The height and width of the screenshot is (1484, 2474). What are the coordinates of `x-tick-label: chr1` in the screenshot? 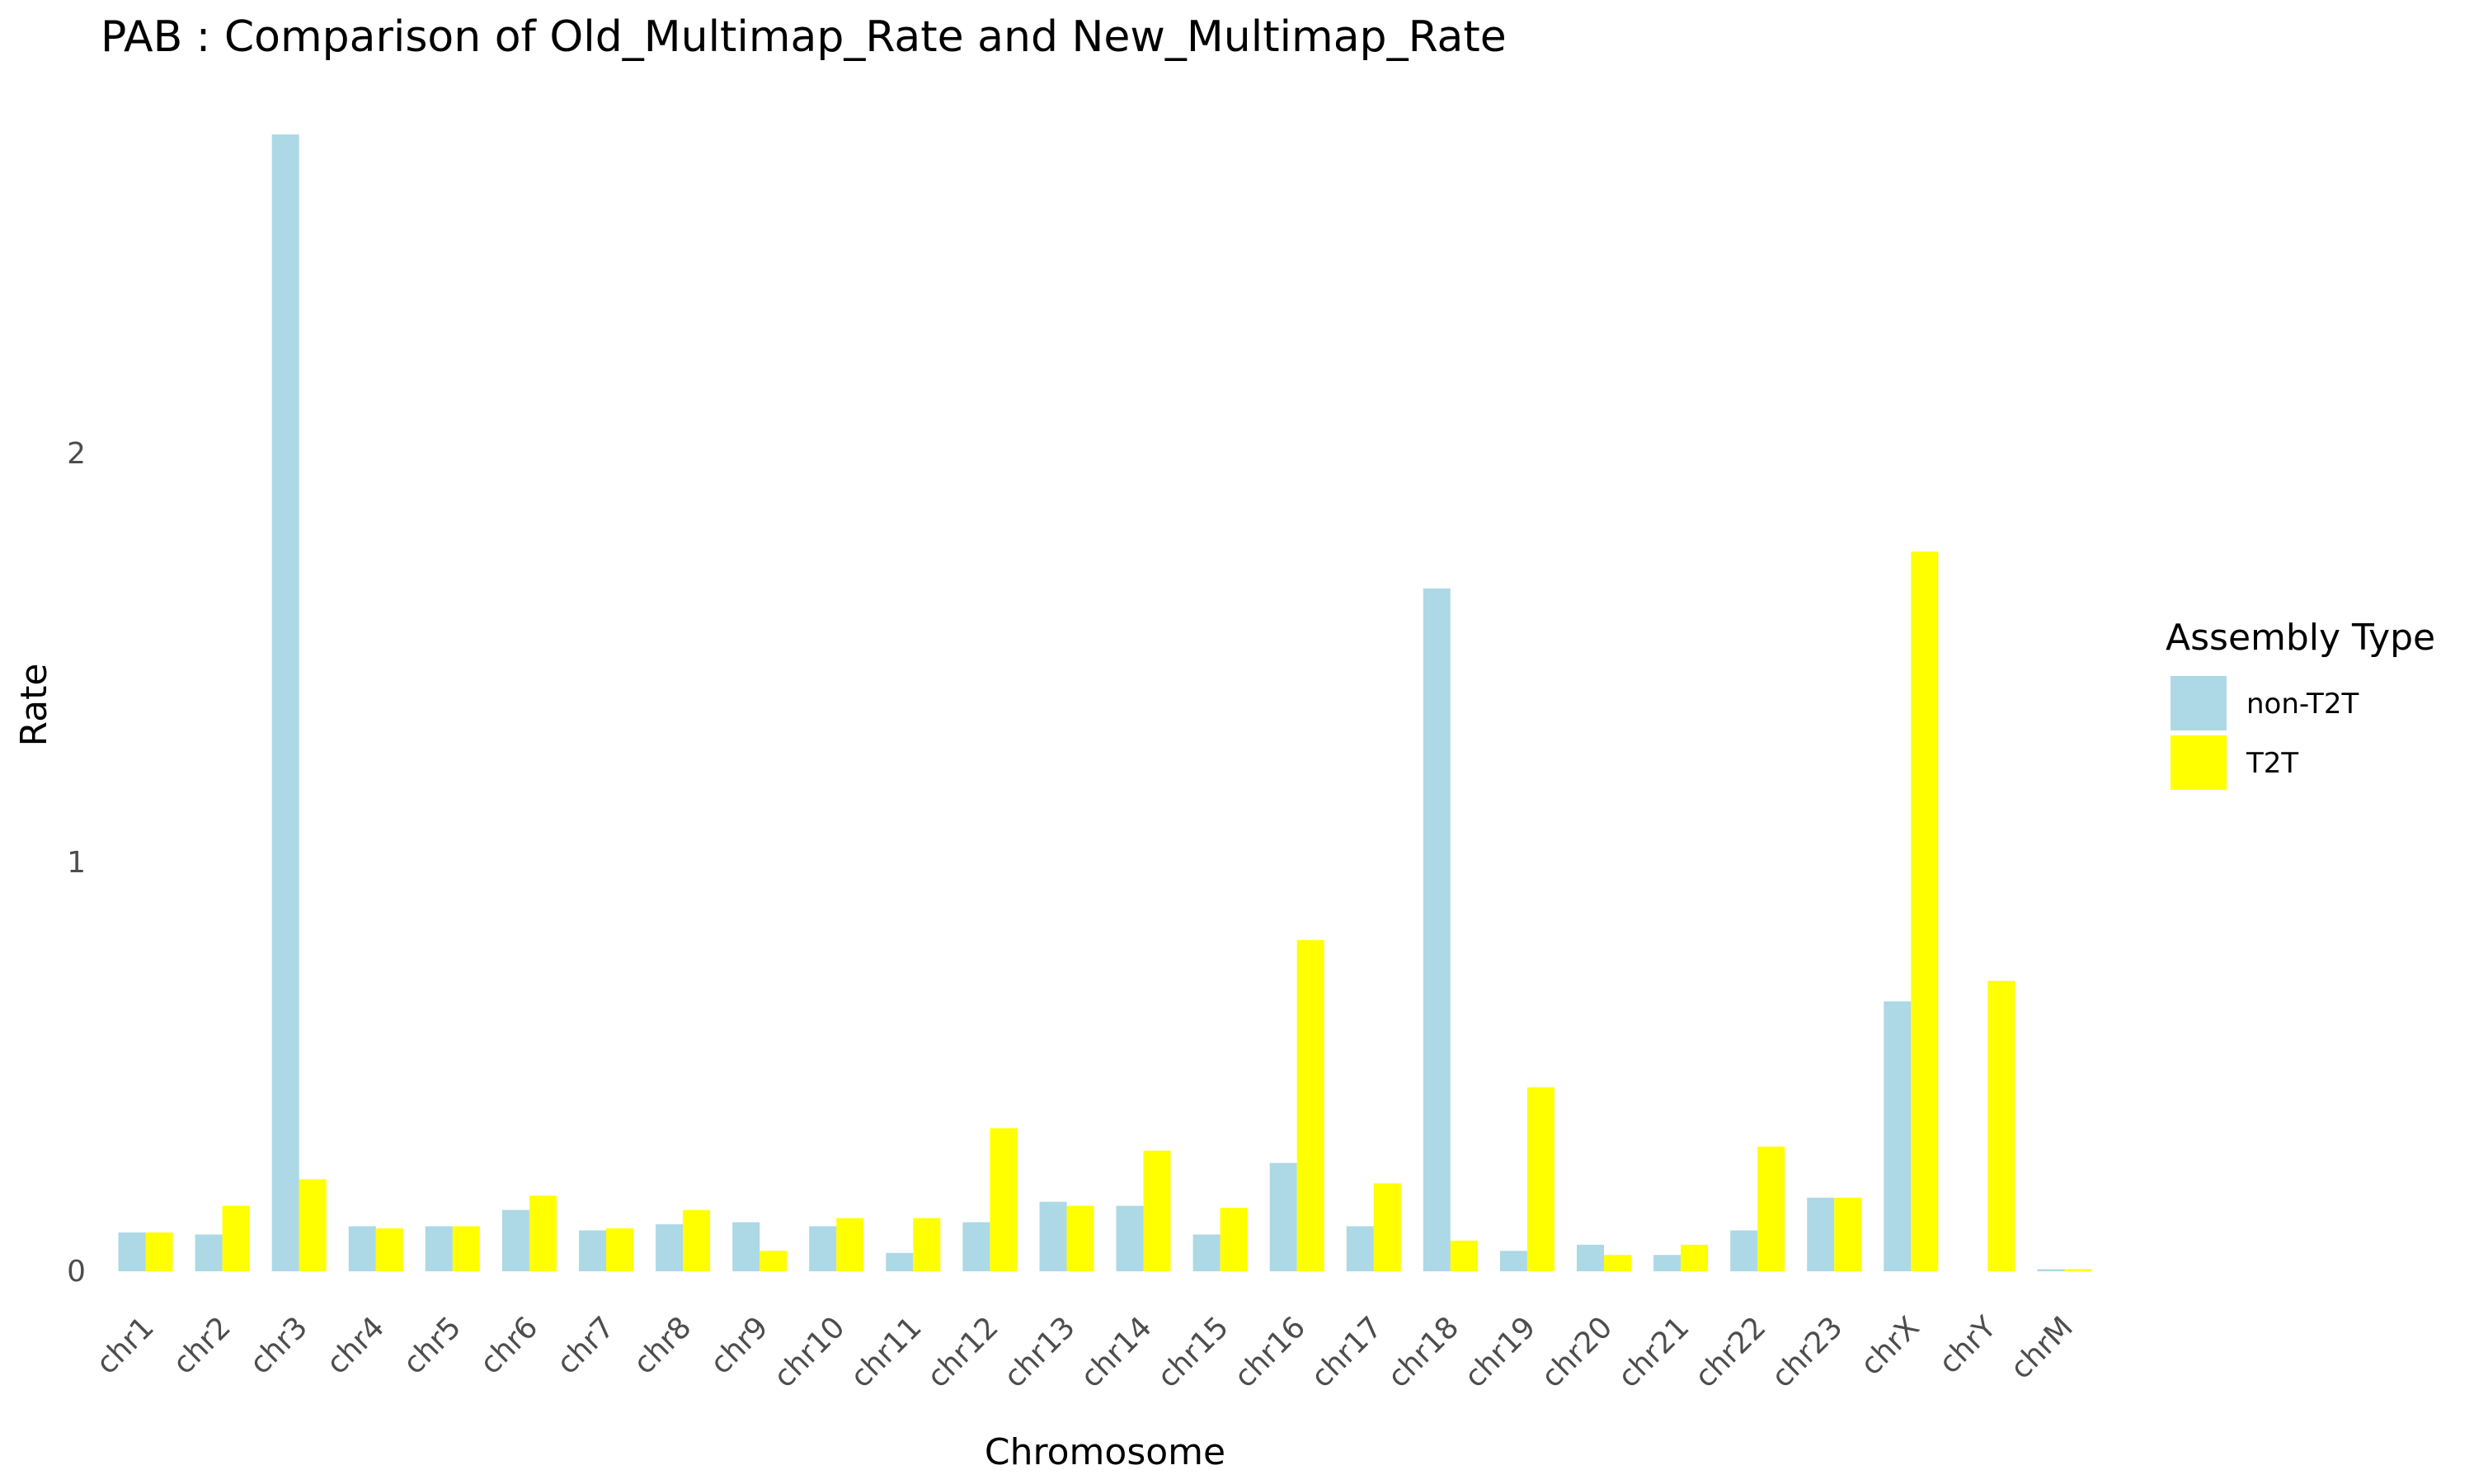 It's located at (125, 1345).